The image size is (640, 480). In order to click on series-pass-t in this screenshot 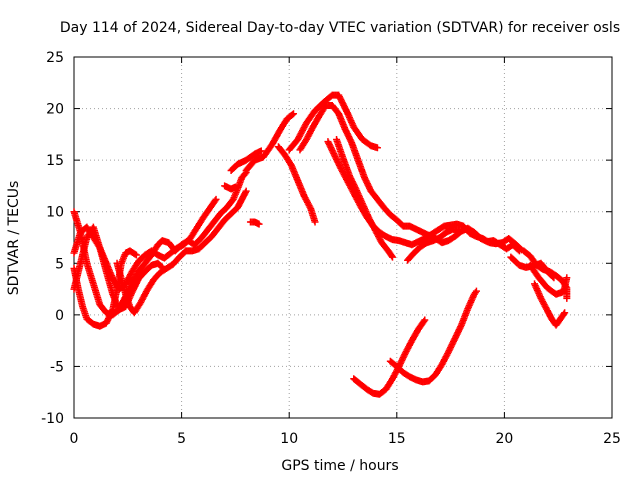, I will do `click(548, 279)`.